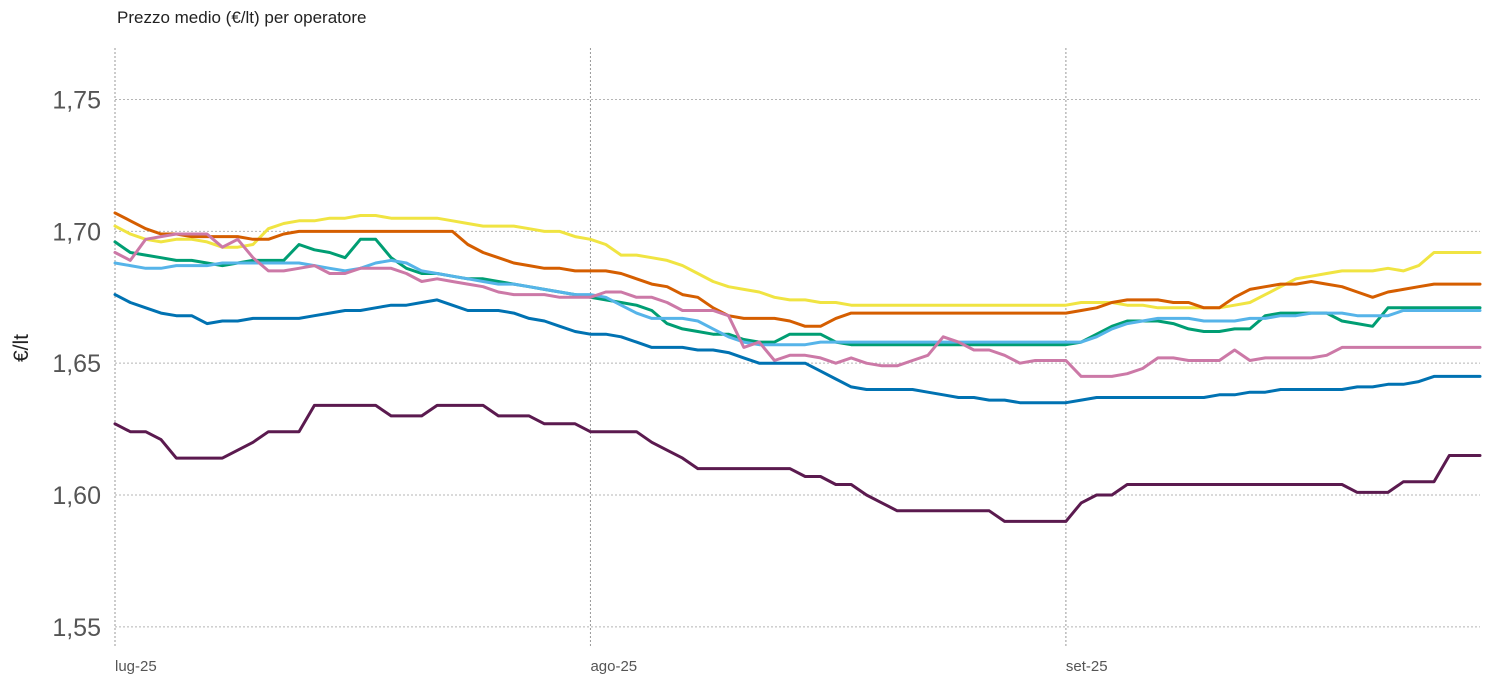 The height and width of the screenshot is (676, 1491). What do you see at coordinates (1087, 666) in the screenshot?
I see `x-tick-label: set-25` at bounding box center [1087, 666].